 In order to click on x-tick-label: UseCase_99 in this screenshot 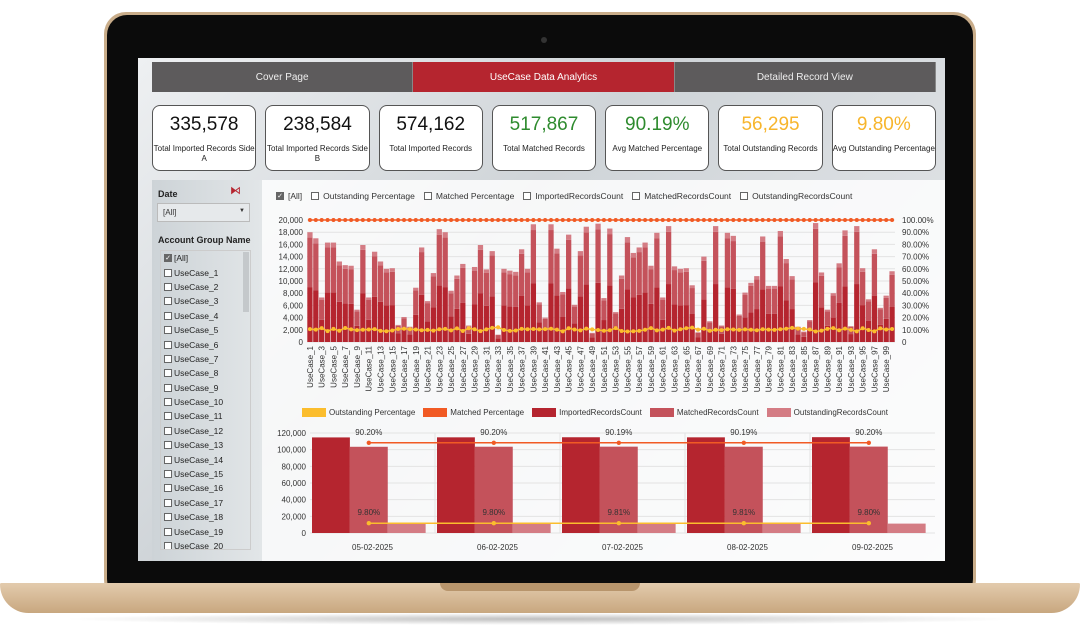, I will do `click(886, 368)`.